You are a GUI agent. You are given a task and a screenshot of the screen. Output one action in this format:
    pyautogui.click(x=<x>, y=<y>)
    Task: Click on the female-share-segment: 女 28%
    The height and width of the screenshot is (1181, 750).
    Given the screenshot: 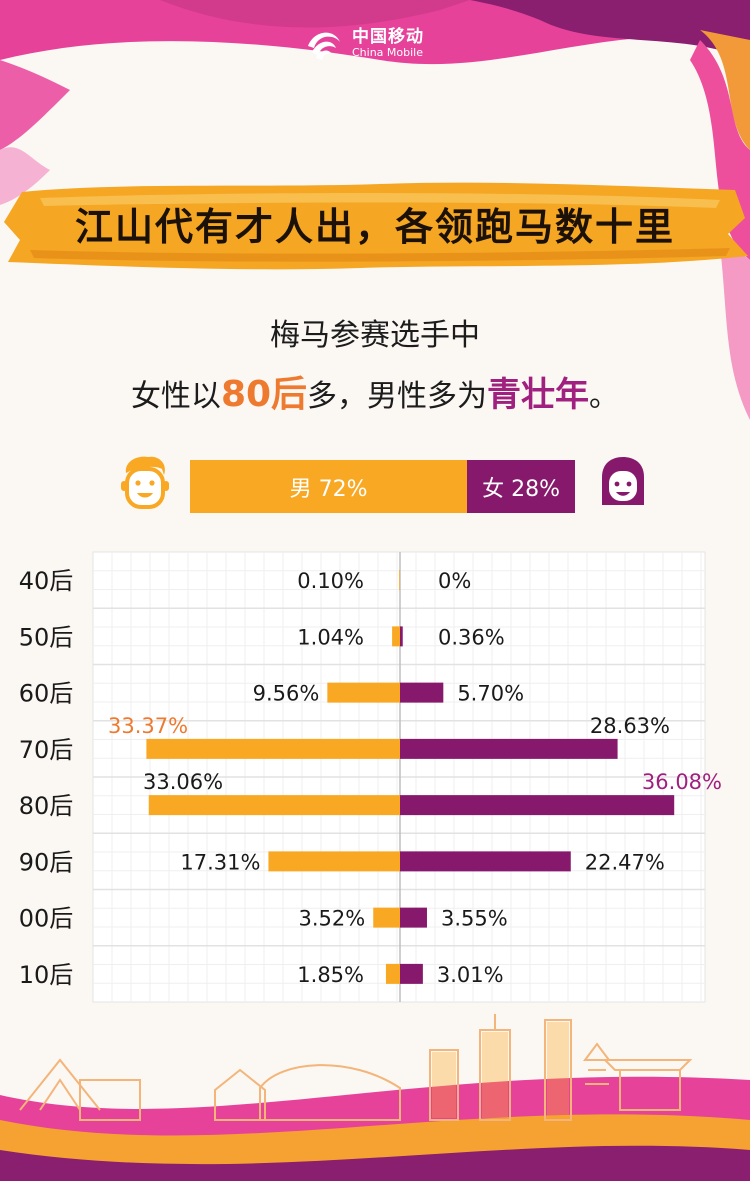 What is the action you would take?
    pyautogui.click(x=521, y=486)
    